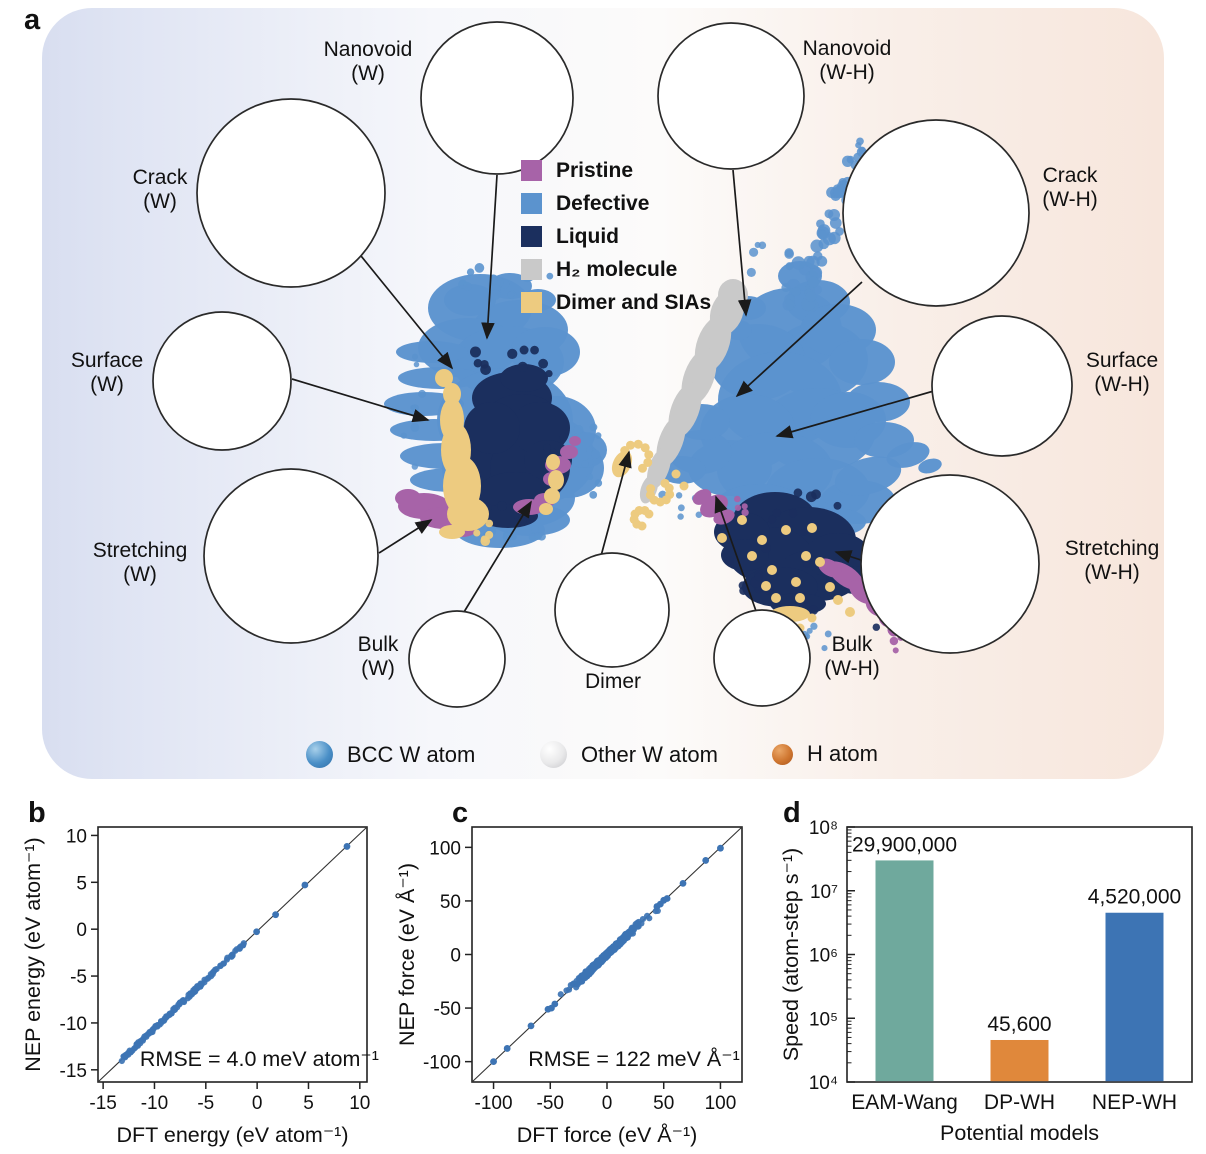  I want to click on inset-stretching-wh, so click(950, 564).